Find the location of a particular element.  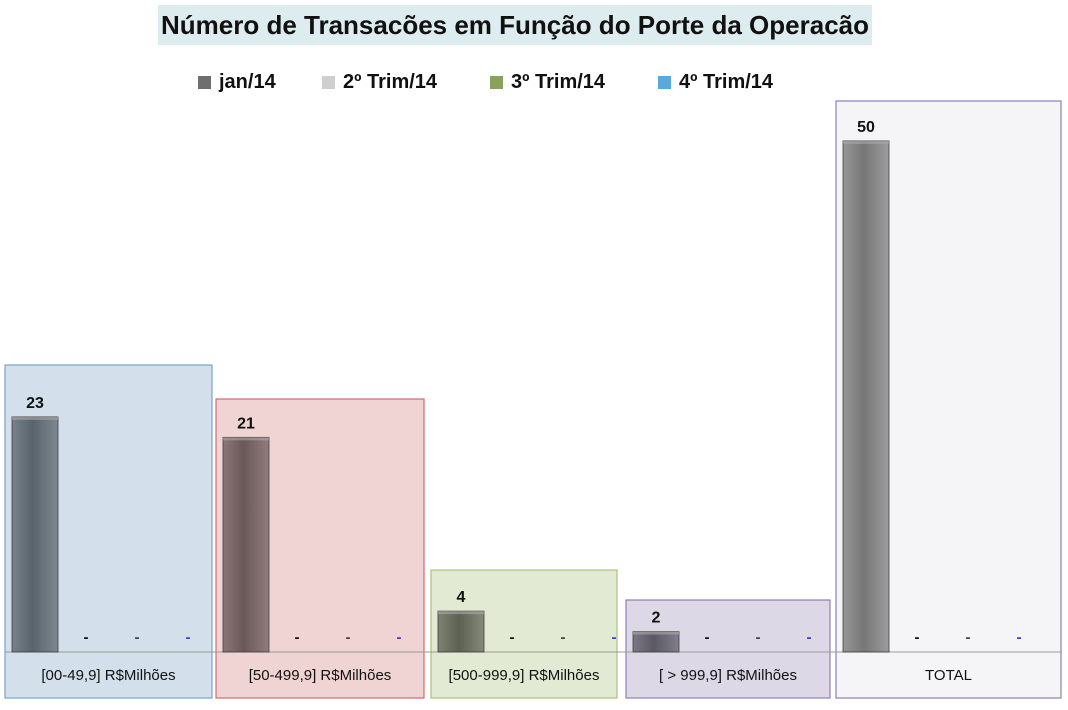

category-label: TOTAL is located at coordinates (948, 675).